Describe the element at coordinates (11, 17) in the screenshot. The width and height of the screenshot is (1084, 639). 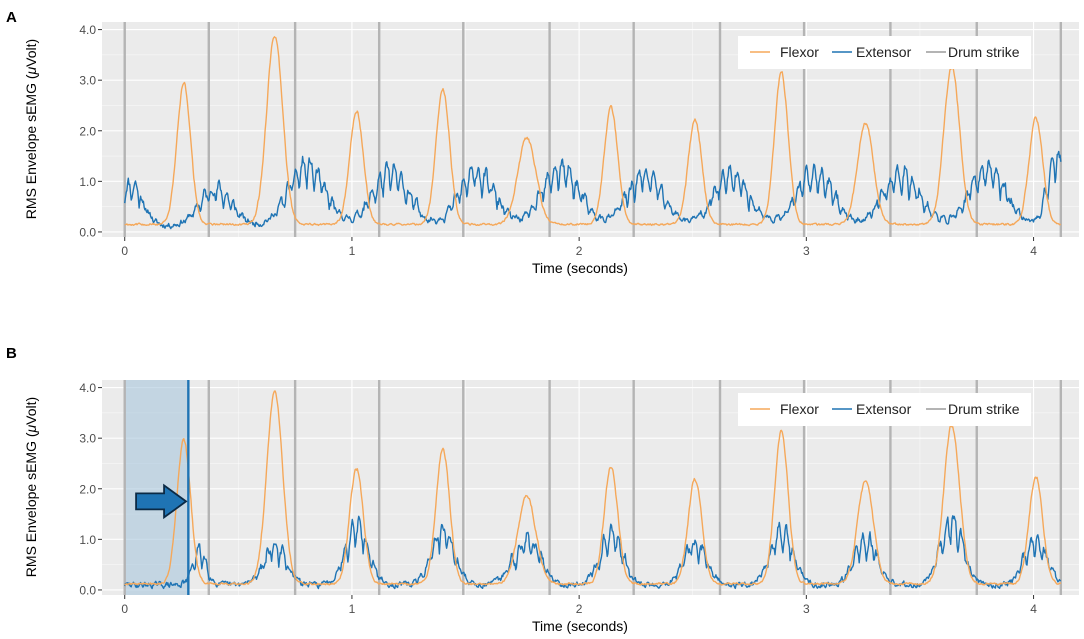
I see `panel-a-label: A` at that location.